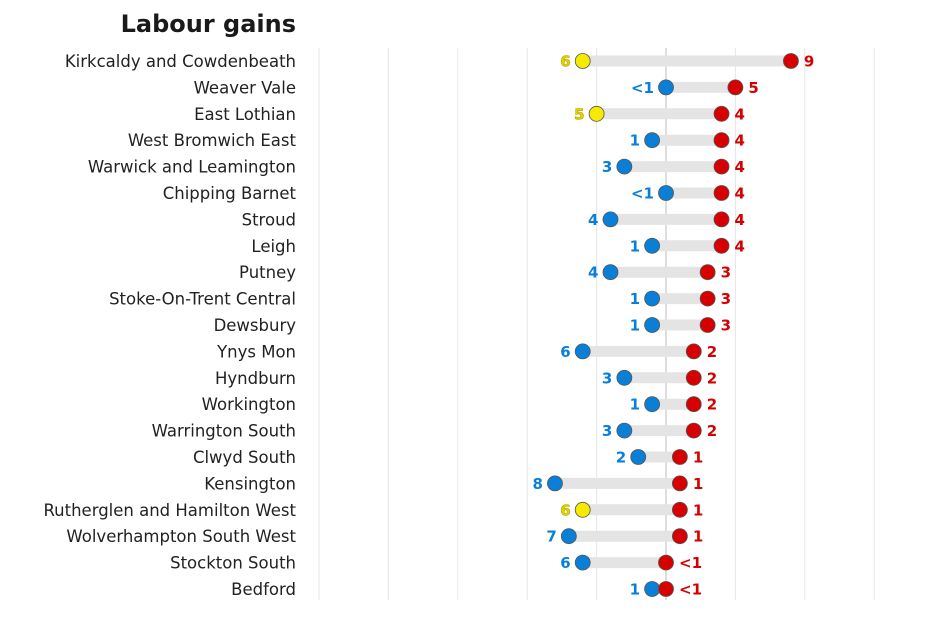 This screenshot has width=939, height=620. I want to click on row-label: Clwyd South, so click(244, 457).